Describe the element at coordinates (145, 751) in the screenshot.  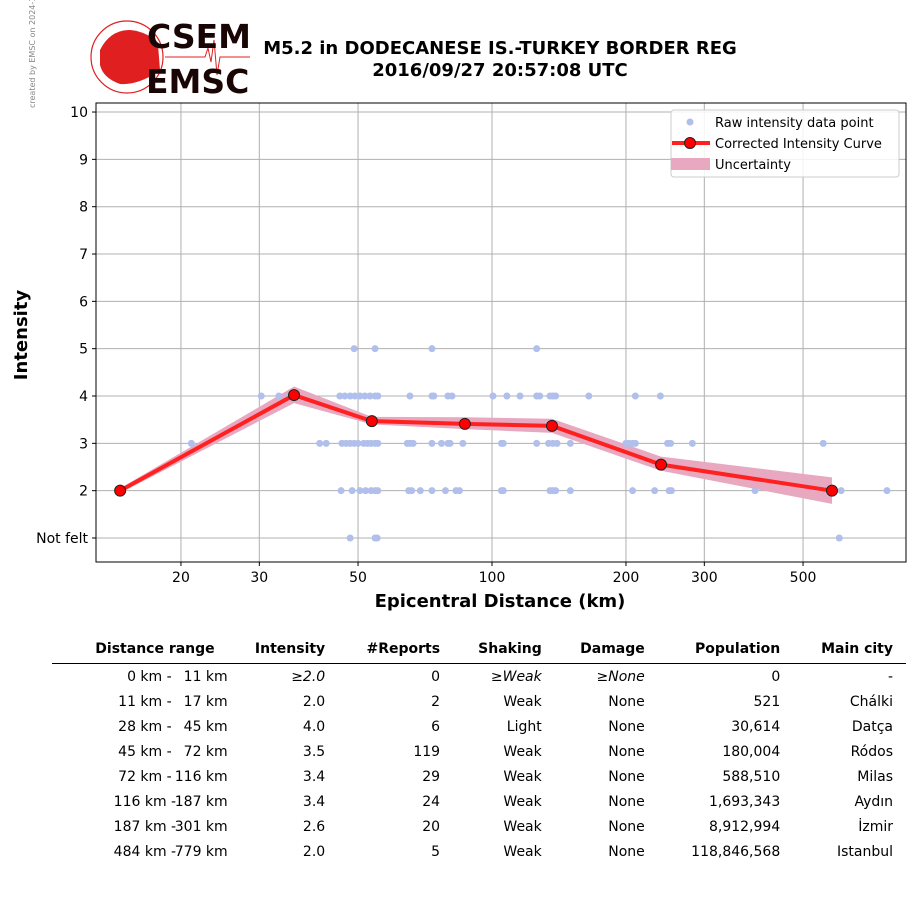
I see `distance-from: 45 km -` at that location.